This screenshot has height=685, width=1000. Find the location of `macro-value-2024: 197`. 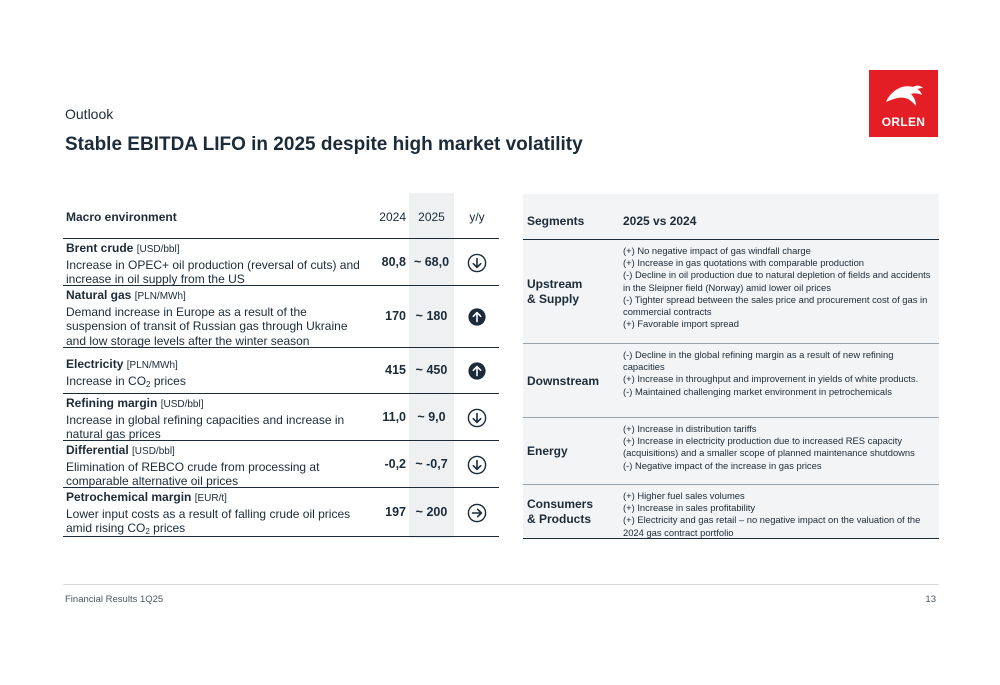

macro-value-2024: 197 is located at coordinates (395, 511).